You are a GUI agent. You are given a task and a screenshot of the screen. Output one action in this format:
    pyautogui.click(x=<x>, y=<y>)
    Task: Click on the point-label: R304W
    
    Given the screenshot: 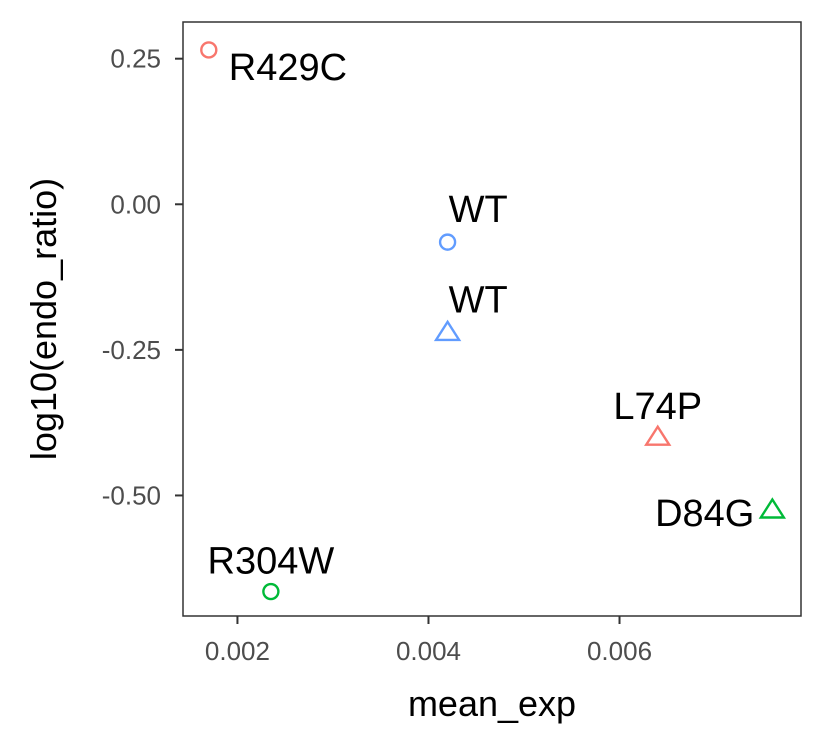 What is the action you would take?
    pyautogui.click(x=271, y=562)
    